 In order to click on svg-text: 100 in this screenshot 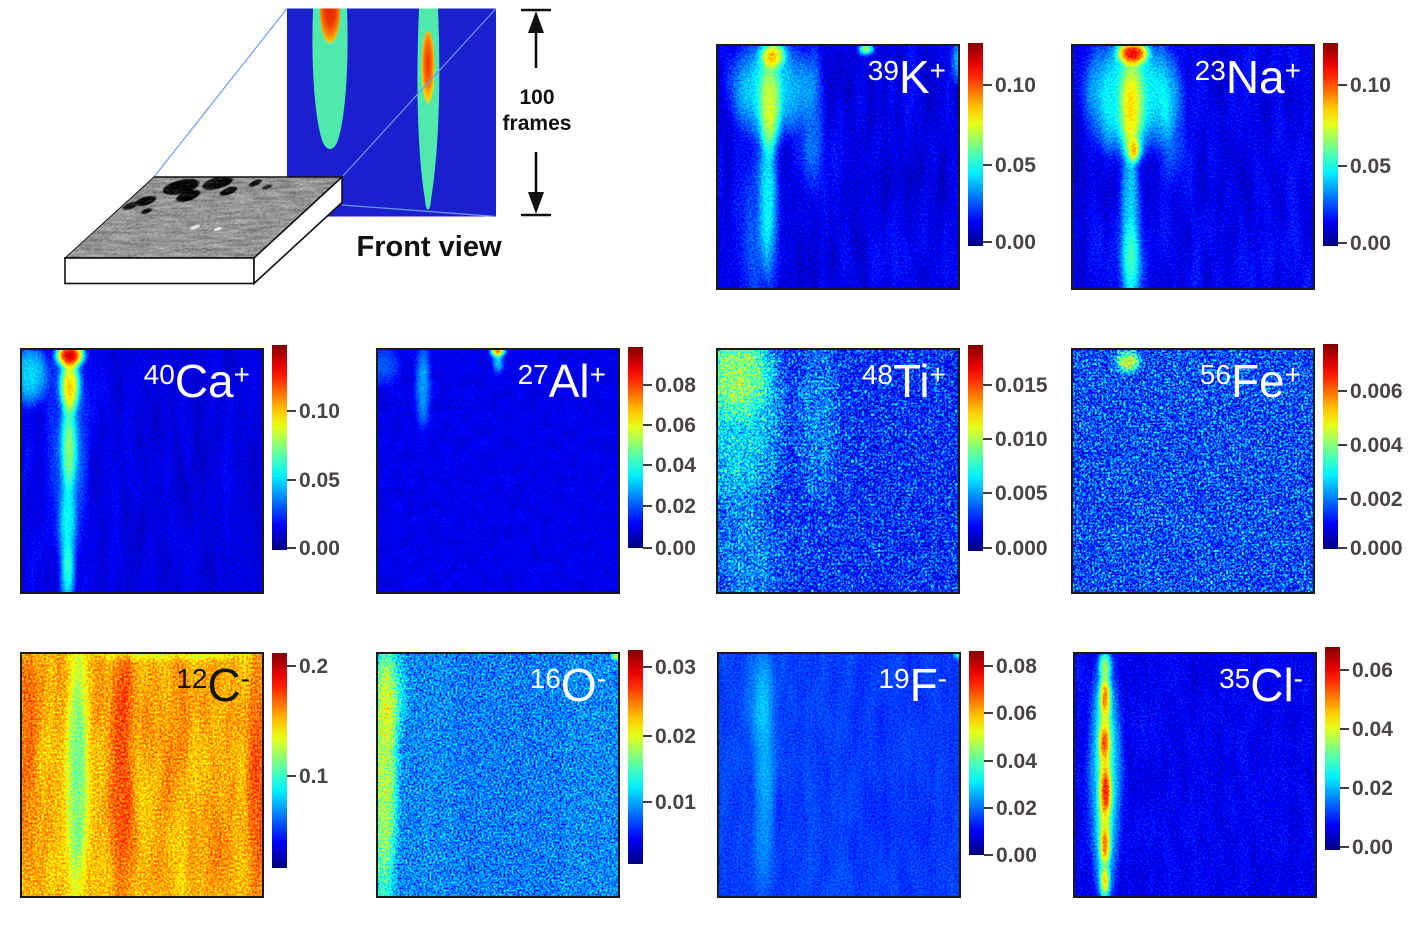, I will do `click(536, 97)`.